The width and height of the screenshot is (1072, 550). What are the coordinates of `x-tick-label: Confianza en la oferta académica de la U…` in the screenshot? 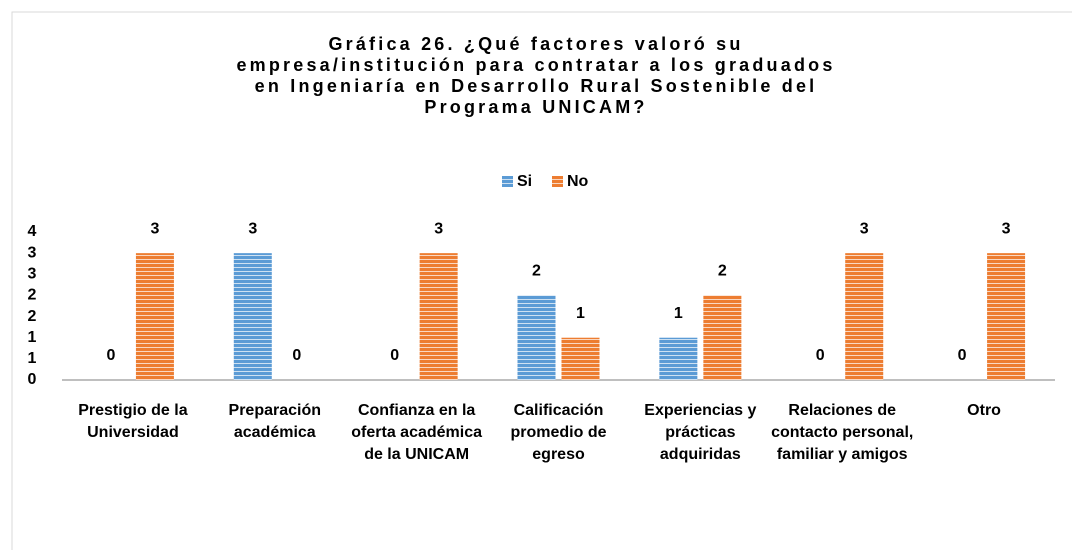 It's located at (416, 432).